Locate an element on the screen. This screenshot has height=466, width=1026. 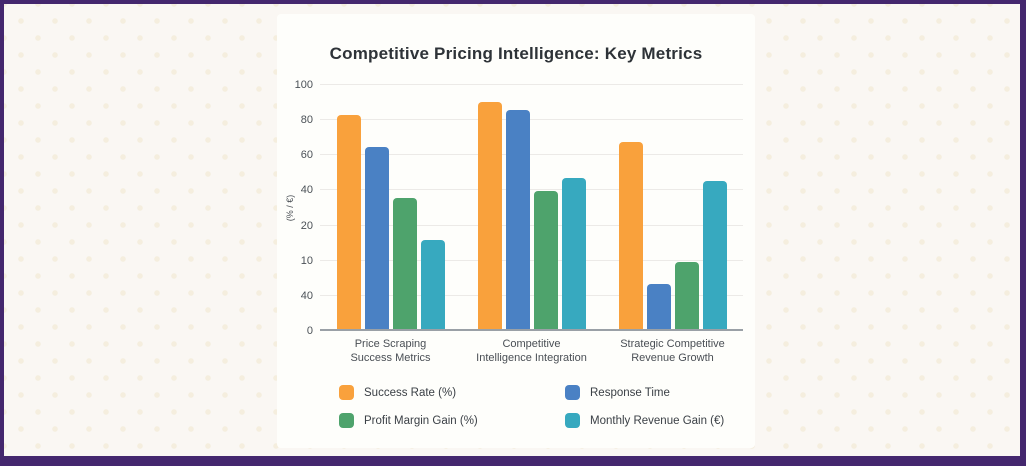
y-tick-label: 80 is located at coordinates (306, 120).